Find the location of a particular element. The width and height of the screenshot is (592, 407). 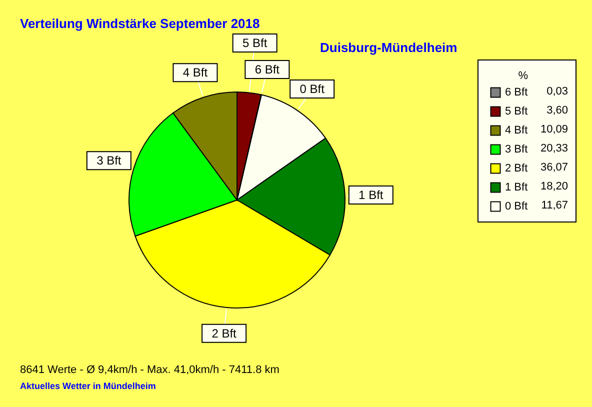

data-label: 3,60 is located at coordinates (557, 110).